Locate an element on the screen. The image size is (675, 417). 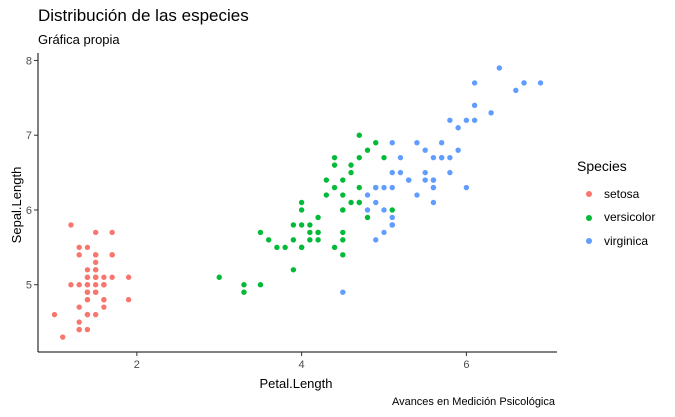
x-tick-label: 2 is located at coordinates (137, 365).